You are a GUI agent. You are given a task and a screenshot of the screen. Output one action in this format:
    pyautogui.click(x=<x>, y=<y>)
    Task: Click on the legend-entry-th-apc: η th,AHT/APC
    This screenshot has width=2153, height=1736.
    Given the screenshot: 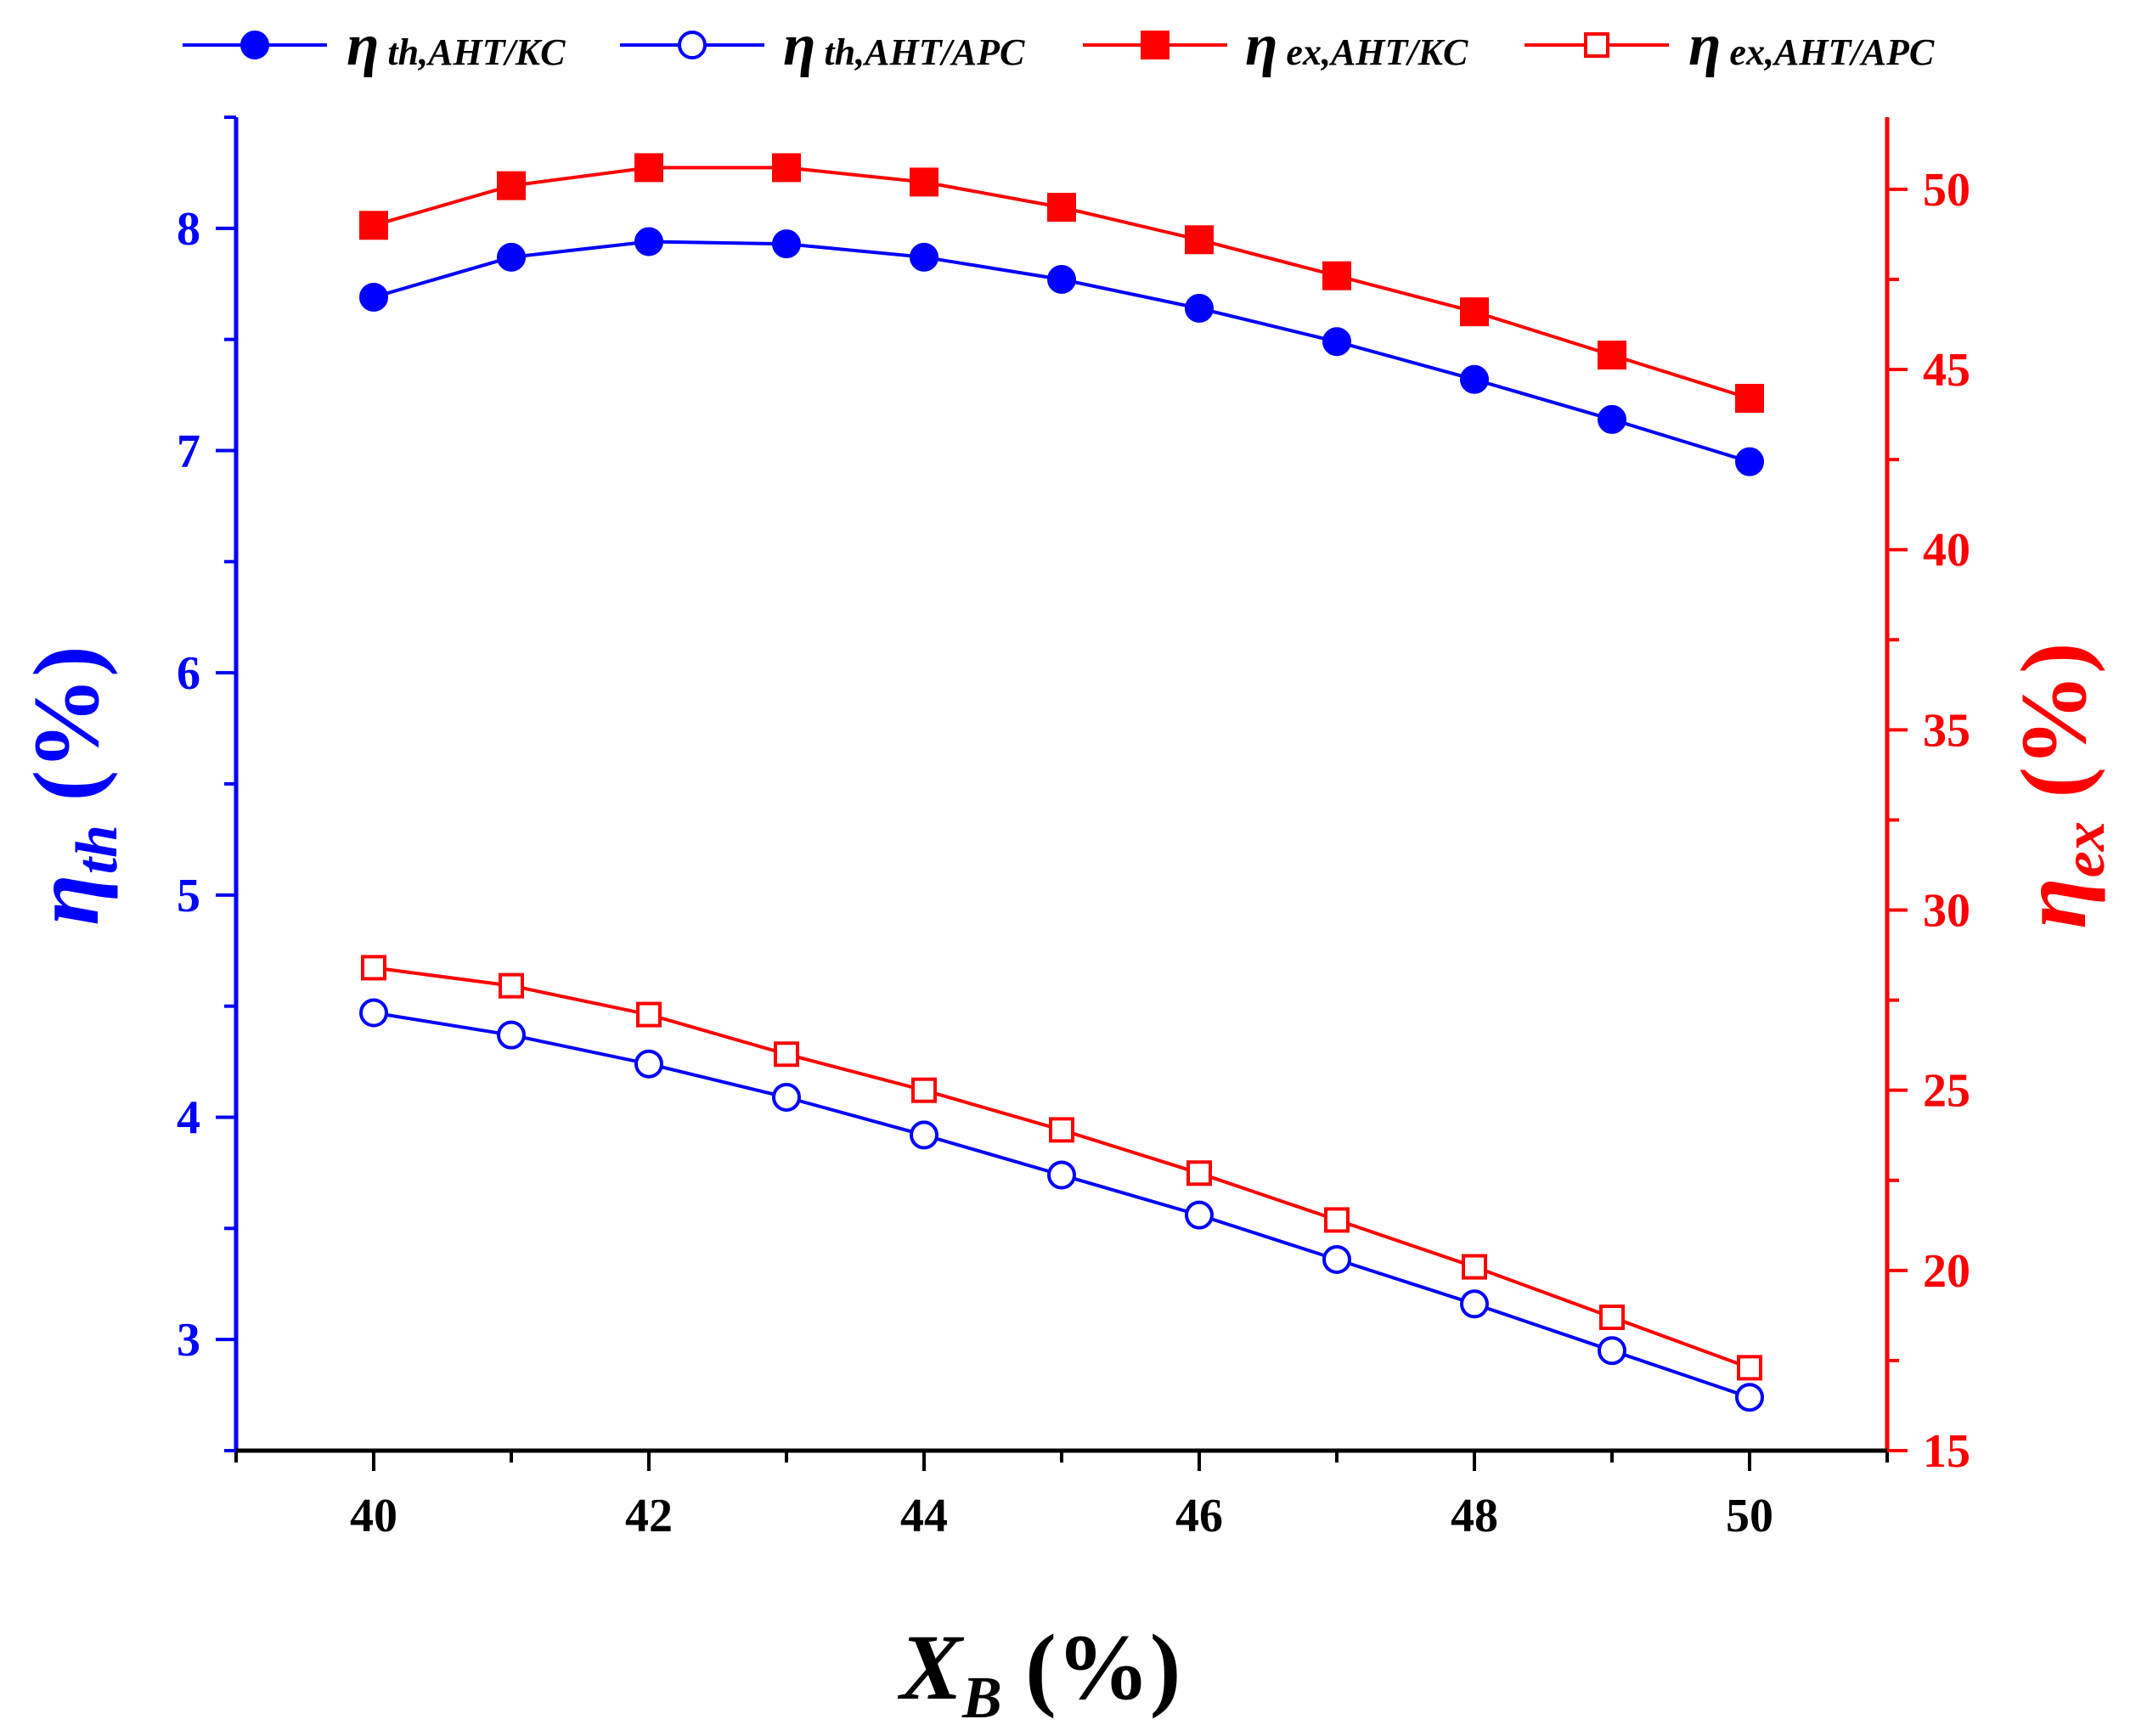 What is the action you would take?
    pyautogui.click(x=822, y=45)
    